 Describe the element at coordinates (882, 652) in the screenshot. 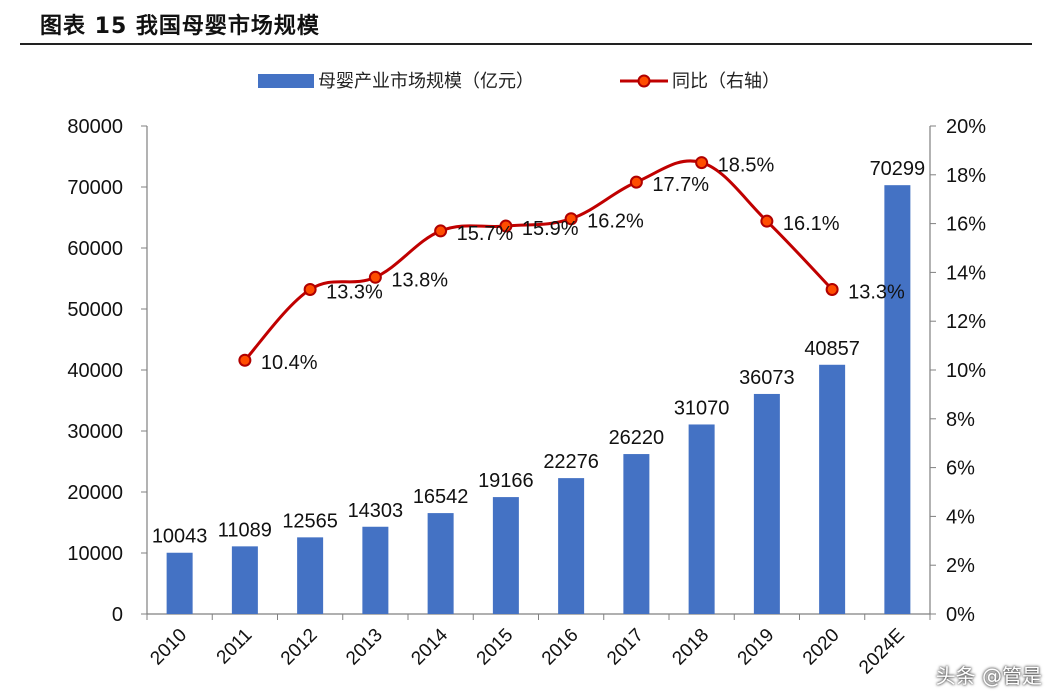

I see `x-tick-label: 2024E` at that location.